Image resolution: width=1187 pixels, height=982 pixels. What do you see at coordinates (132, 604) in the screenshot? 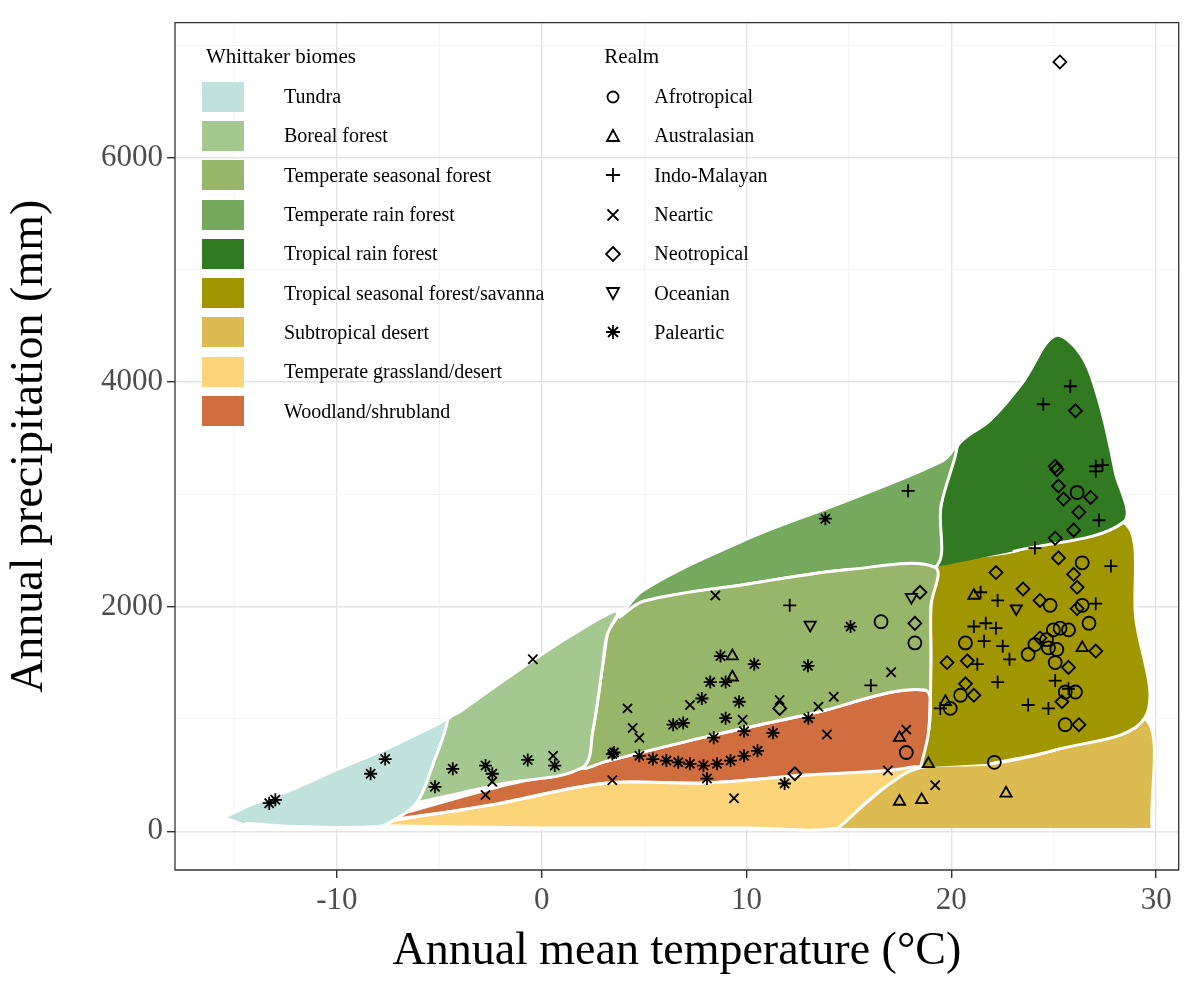
I see `y-tick-label: 2000` at bounding box center [132, 604].